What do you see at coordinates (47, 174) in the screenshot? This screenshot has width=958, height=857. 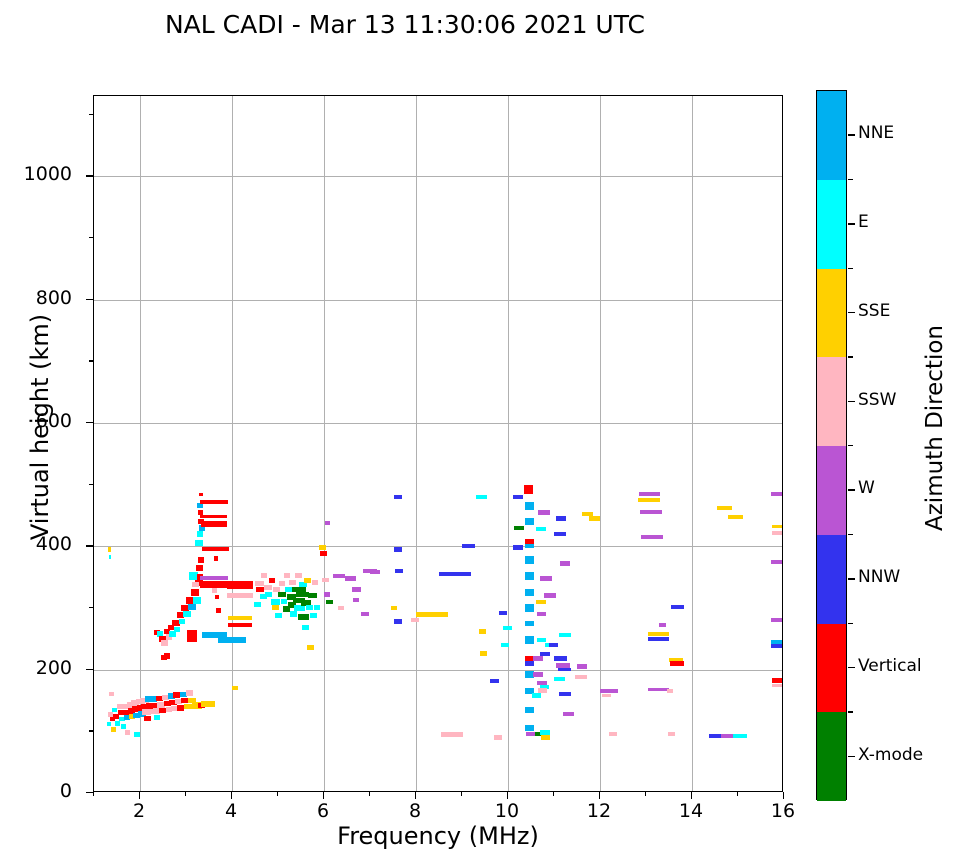 I see `y-tick-label: 1000` at bounding box center [47, 174].